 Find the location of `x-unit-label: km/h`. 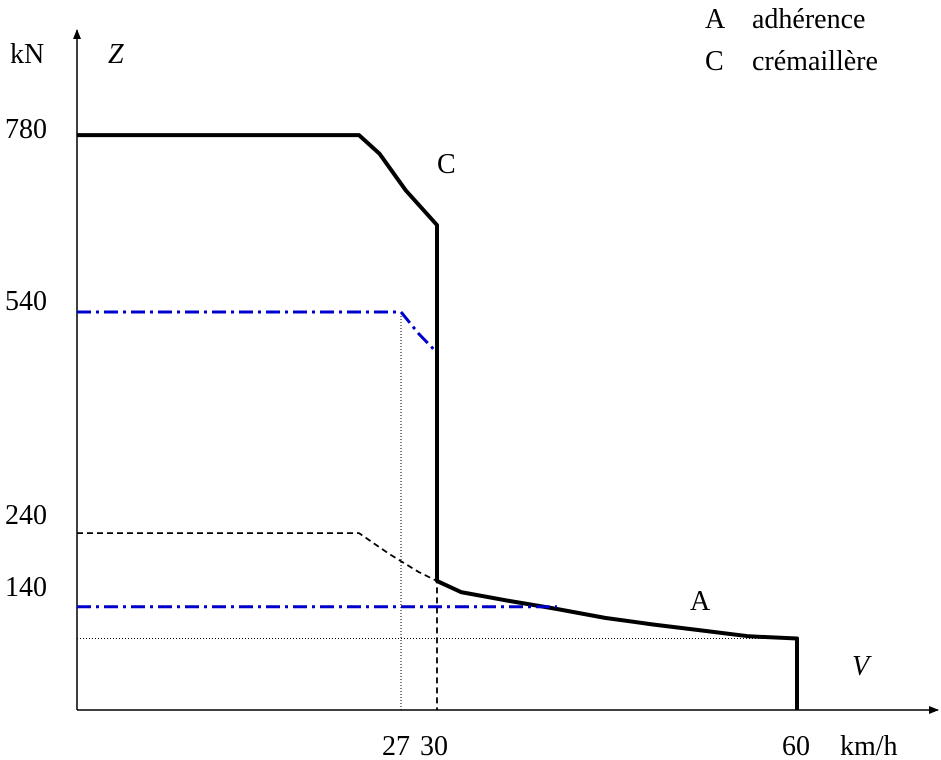

x-unit-label: km/h is located at coordinates (869, 745).